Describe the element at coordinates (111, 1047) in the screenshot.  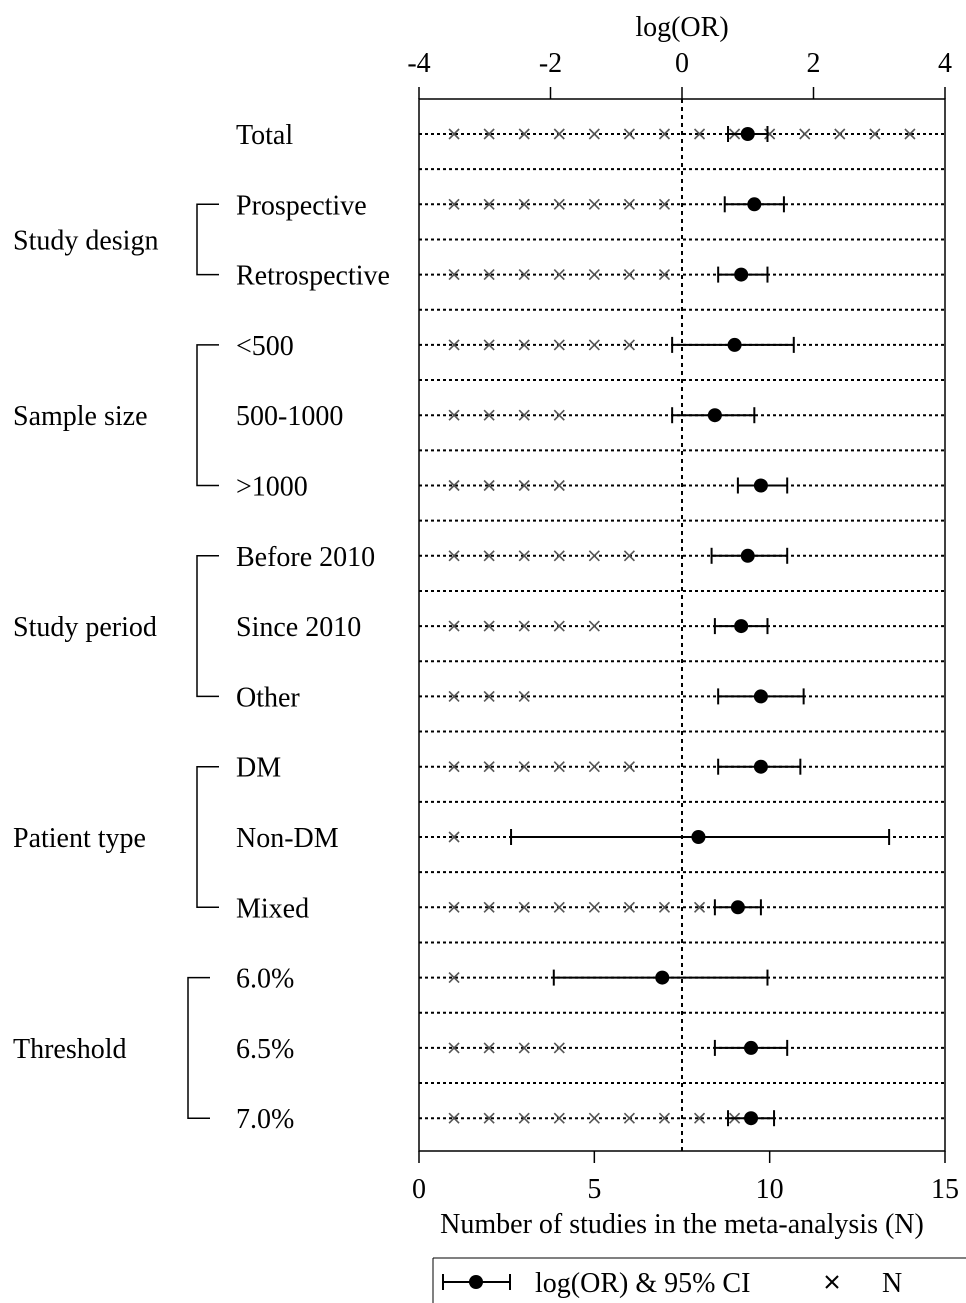
I see `group: Threshold` at that location.